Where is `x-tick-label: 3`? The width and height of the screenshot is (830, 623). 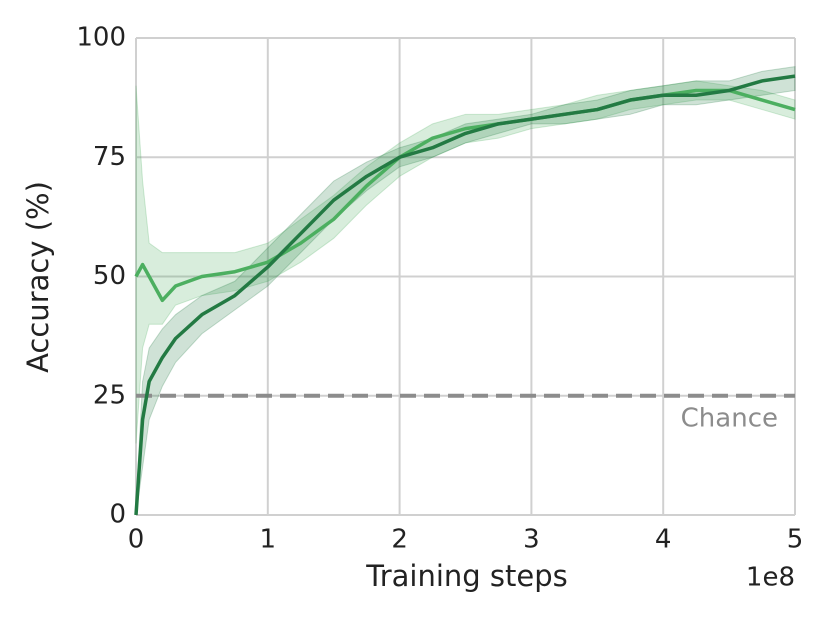 x-tick-label: 3 is located at coordinates (531, 540).